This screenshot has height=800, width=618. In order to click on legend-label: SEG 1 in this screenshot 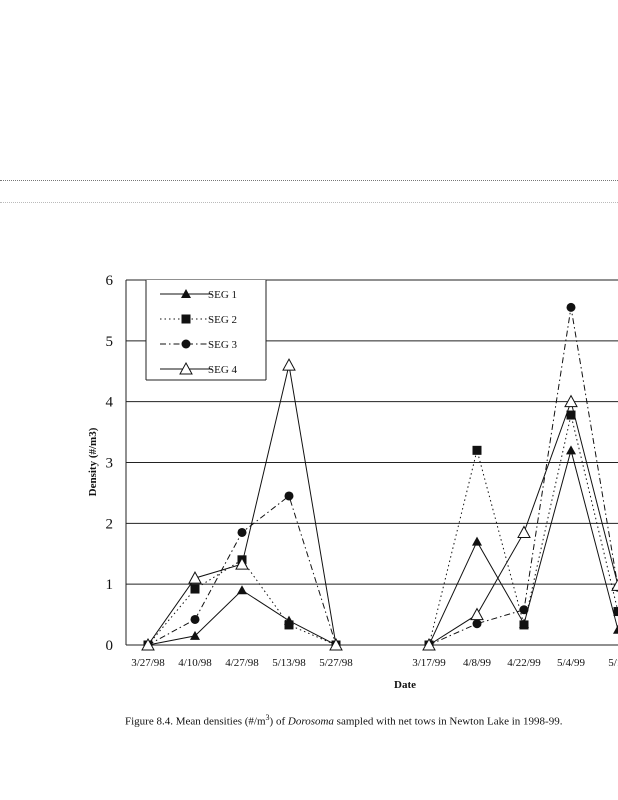, I will do `click(222, 295)`.